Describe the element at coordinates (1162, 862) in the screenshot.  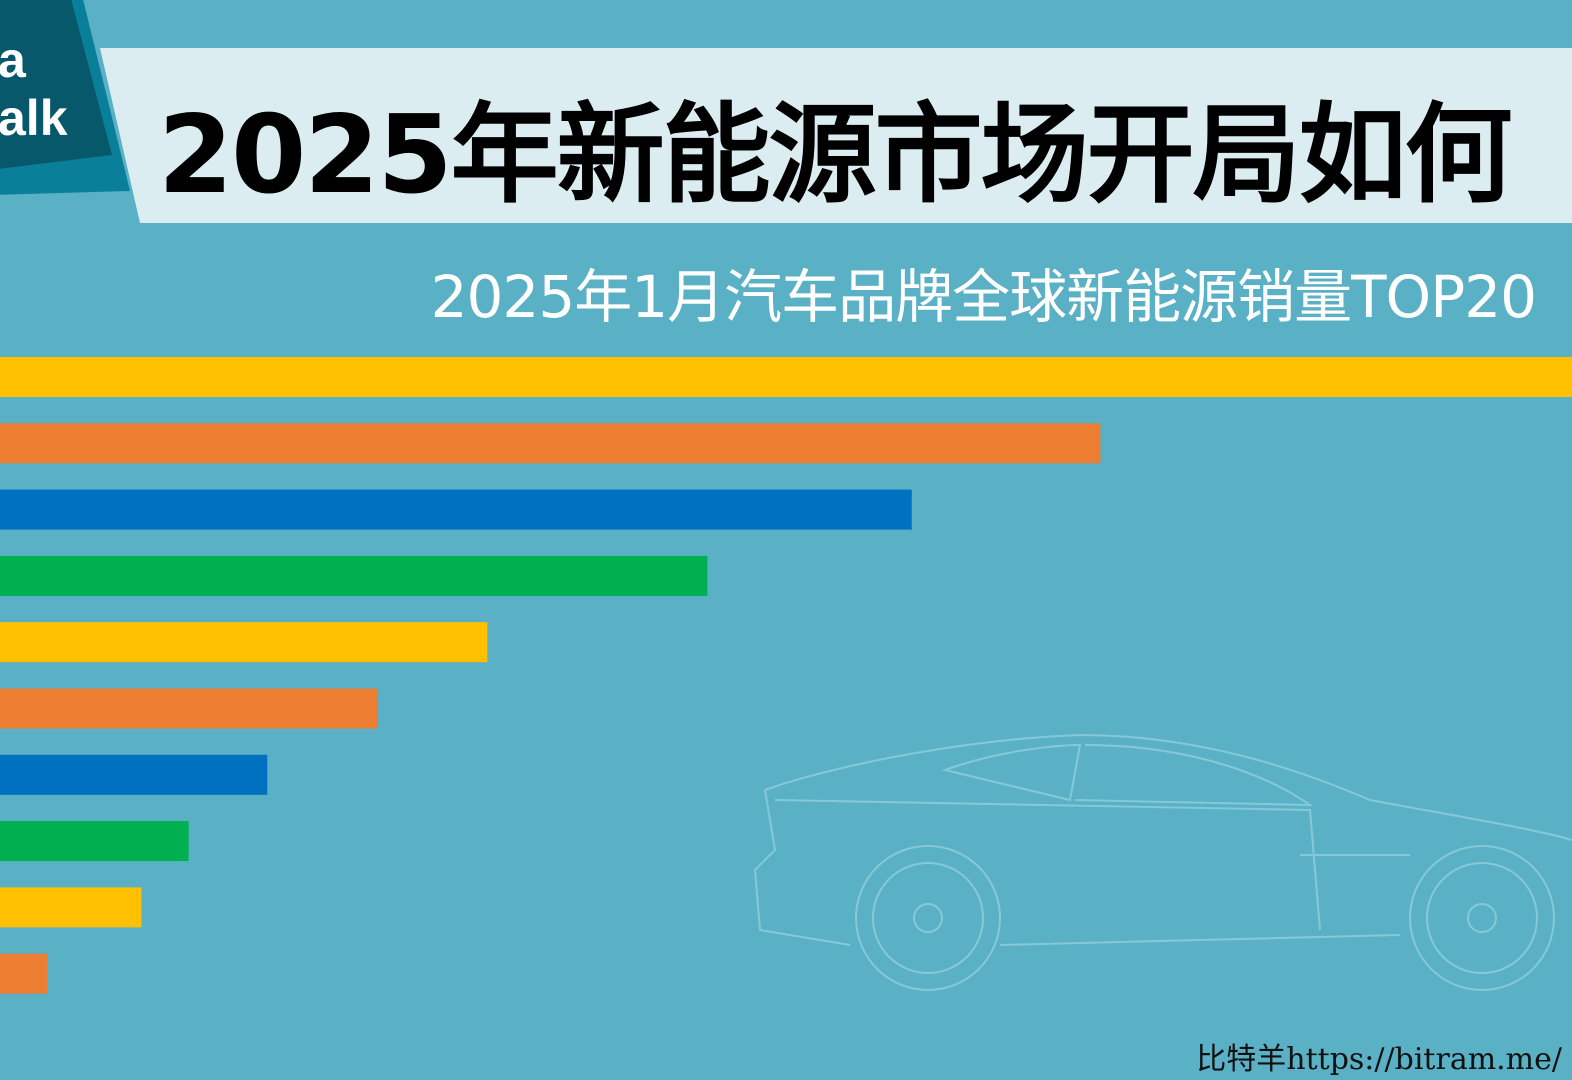
I see `car-outline-illustration` at that location.